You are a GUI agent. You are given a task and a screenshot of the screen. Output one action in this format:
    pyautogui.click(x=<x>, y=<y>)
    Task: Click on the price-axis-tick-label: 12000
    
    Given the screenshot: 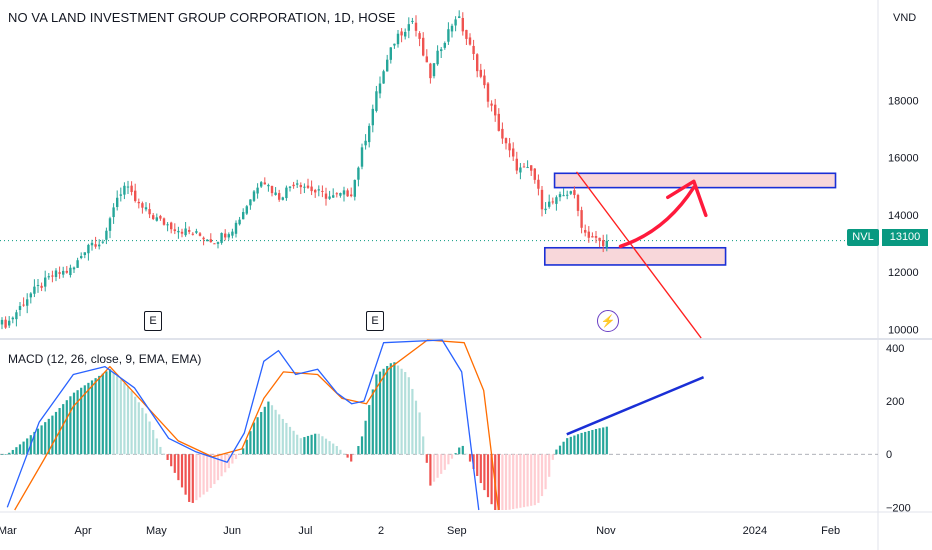 What is the action you would take?
    pyautogui.click(x=903, y=273)
    